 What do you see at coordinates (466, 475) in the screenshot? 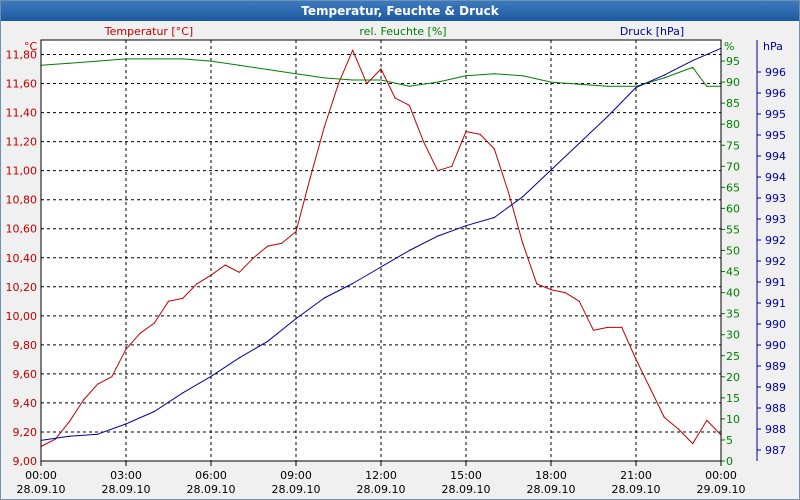
I see `x-tick-time: 15:00` at bounding box center [466, 475].